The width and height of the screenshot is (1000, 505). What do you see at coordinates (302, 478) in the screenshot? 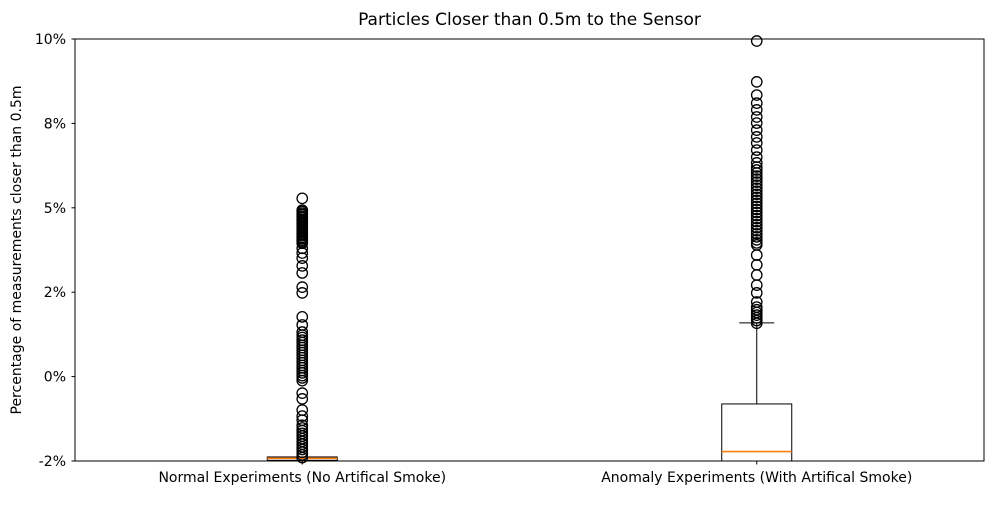
I see `x-tick-label: Normal Experiments (No Artifical Smoke)` at bounding box center [302, 478].